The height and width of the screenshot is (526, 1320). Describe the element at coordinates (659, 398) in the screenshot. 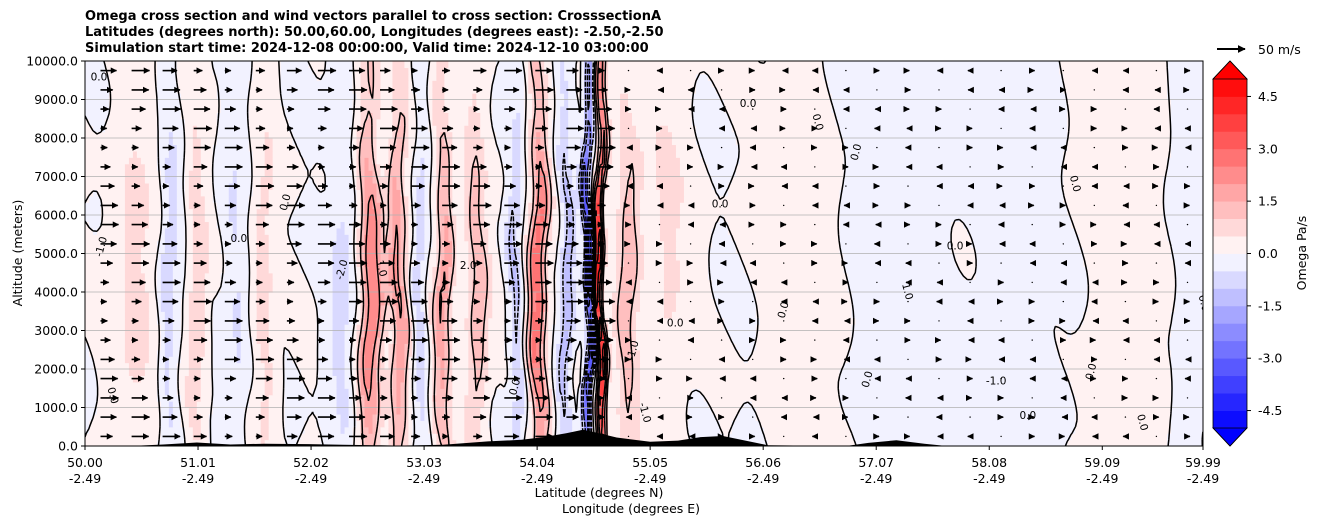

I see `wind-vector-dot` at that location.